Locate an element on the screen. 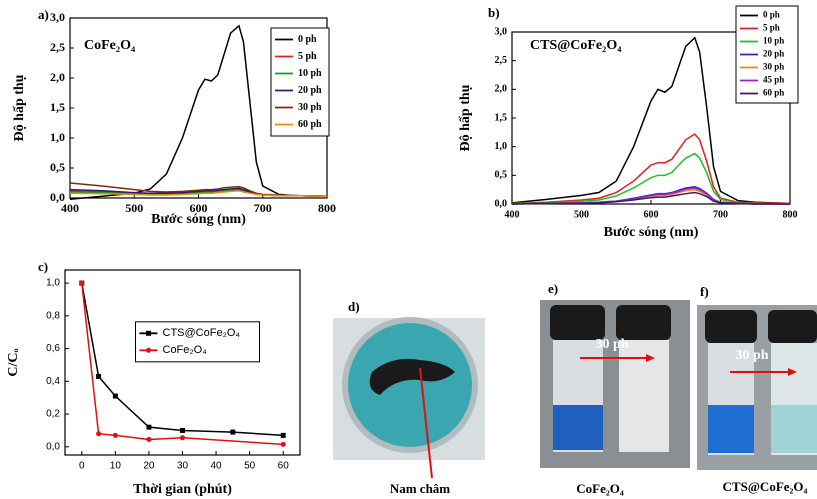 This screenshot has width=817, height=499. x-tick-label: 50 is located at coordinates (250, 466).